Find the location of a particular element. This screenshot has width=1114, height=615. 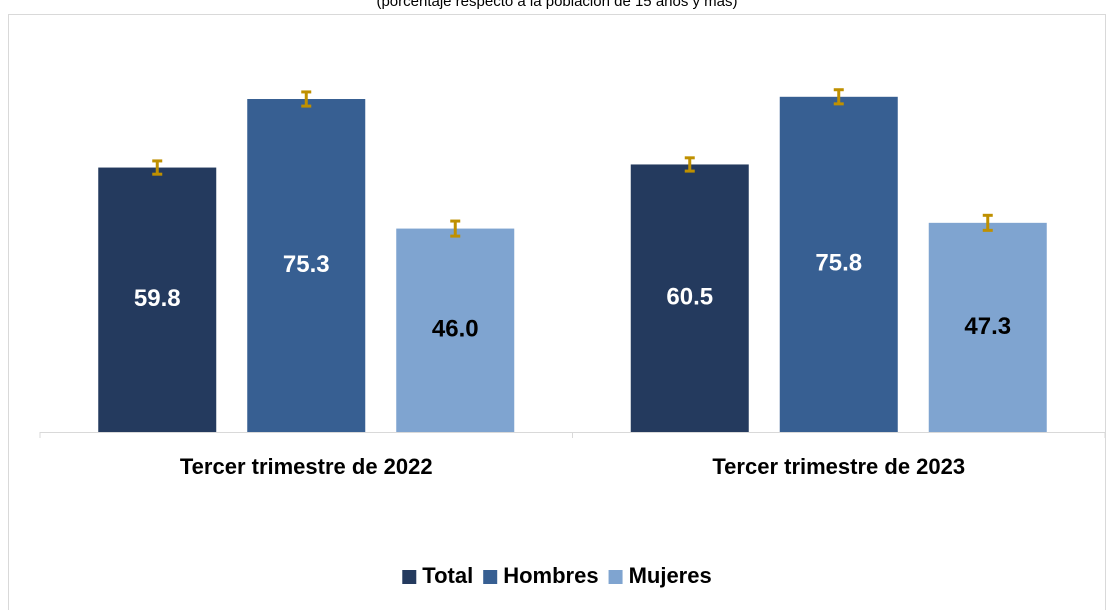

value-label: 59.8 is located at coordinates (157, 298).